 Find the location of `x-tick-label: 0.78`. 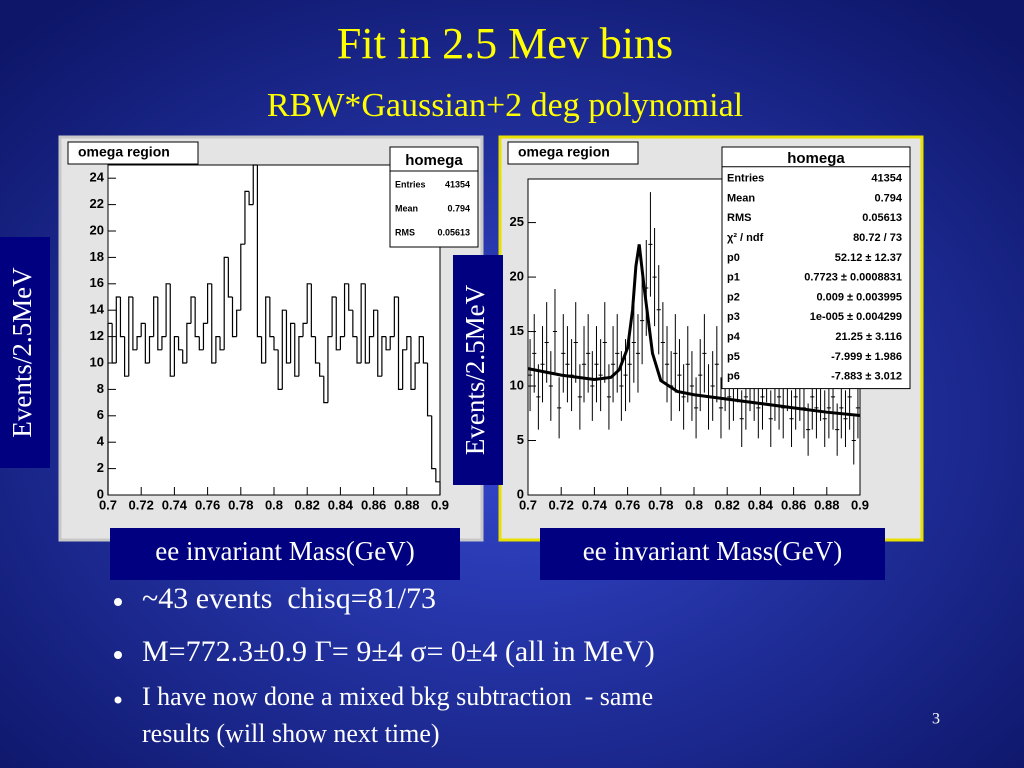

x-tick-label: 0.78 is located at coordinates (240, 504).